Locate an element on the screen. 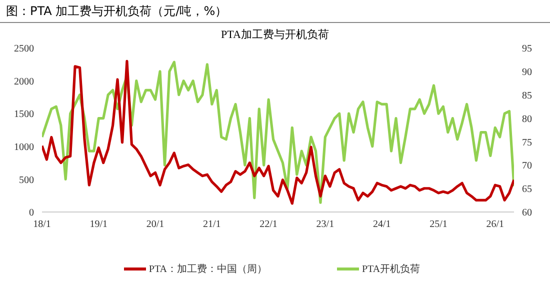  y2-tick-label: 65 is located at coordinates (527, 190).